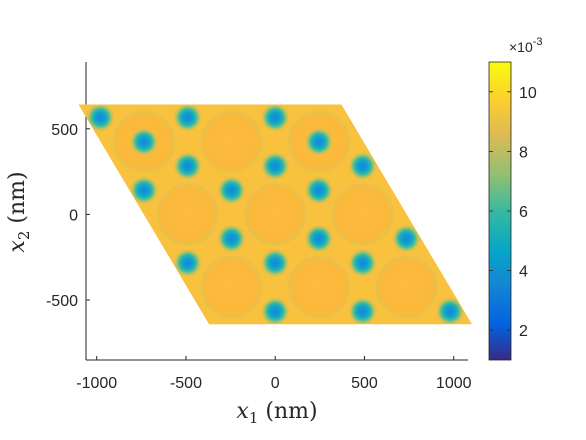  What do you see at coordinates (254, 418) in the screenshot?
I see `x-axis-label-sub: 1` at bounding box center [254, 418].